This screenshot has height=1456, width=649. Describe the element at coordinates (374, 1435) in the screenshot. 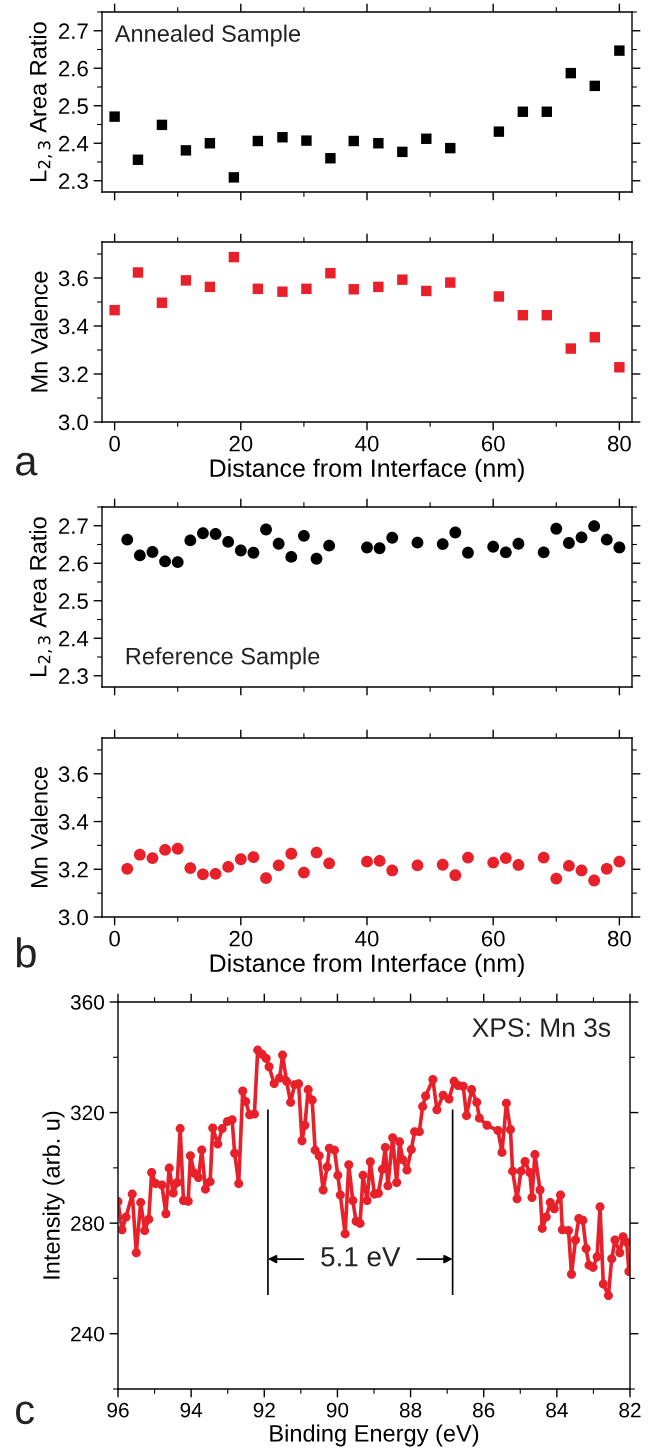

I see `x-axis-title: Binding Energy (eV)` at that location.